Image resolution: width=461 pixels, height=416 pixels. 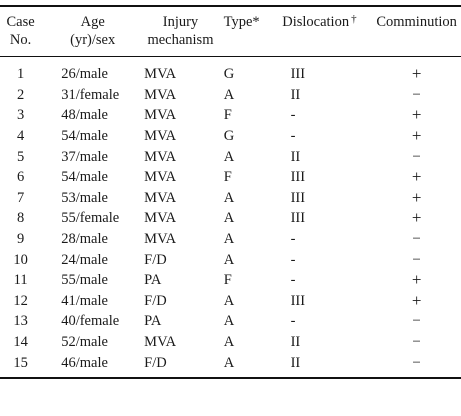 What do you see at coordinates (84, 115) in the screenshot?
I see `cell-age-sex: 48/male` at bounding box center [84, 115].